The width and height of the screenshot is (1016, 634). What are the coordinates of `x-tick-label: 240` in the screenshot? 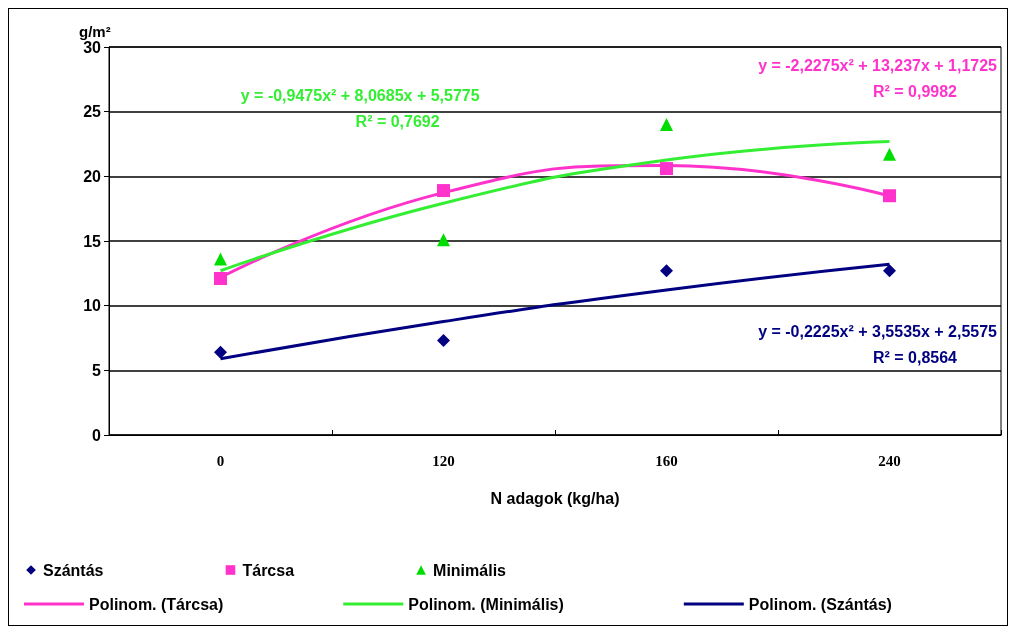 It's located at (889, 460).